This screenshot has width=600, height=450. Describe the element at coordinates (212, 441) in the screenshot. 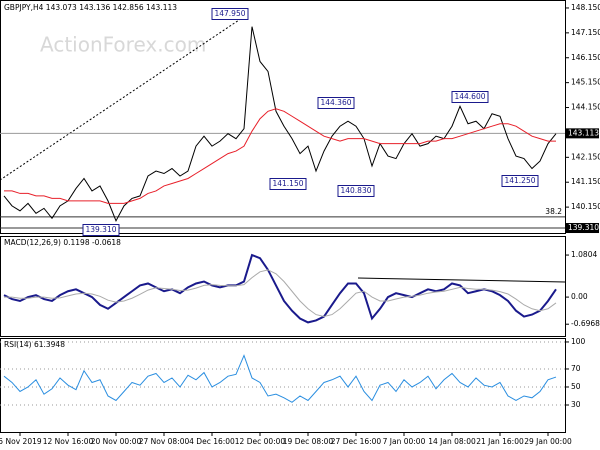

I see `x-tick-label: 4 Dec 16:00` at that location.